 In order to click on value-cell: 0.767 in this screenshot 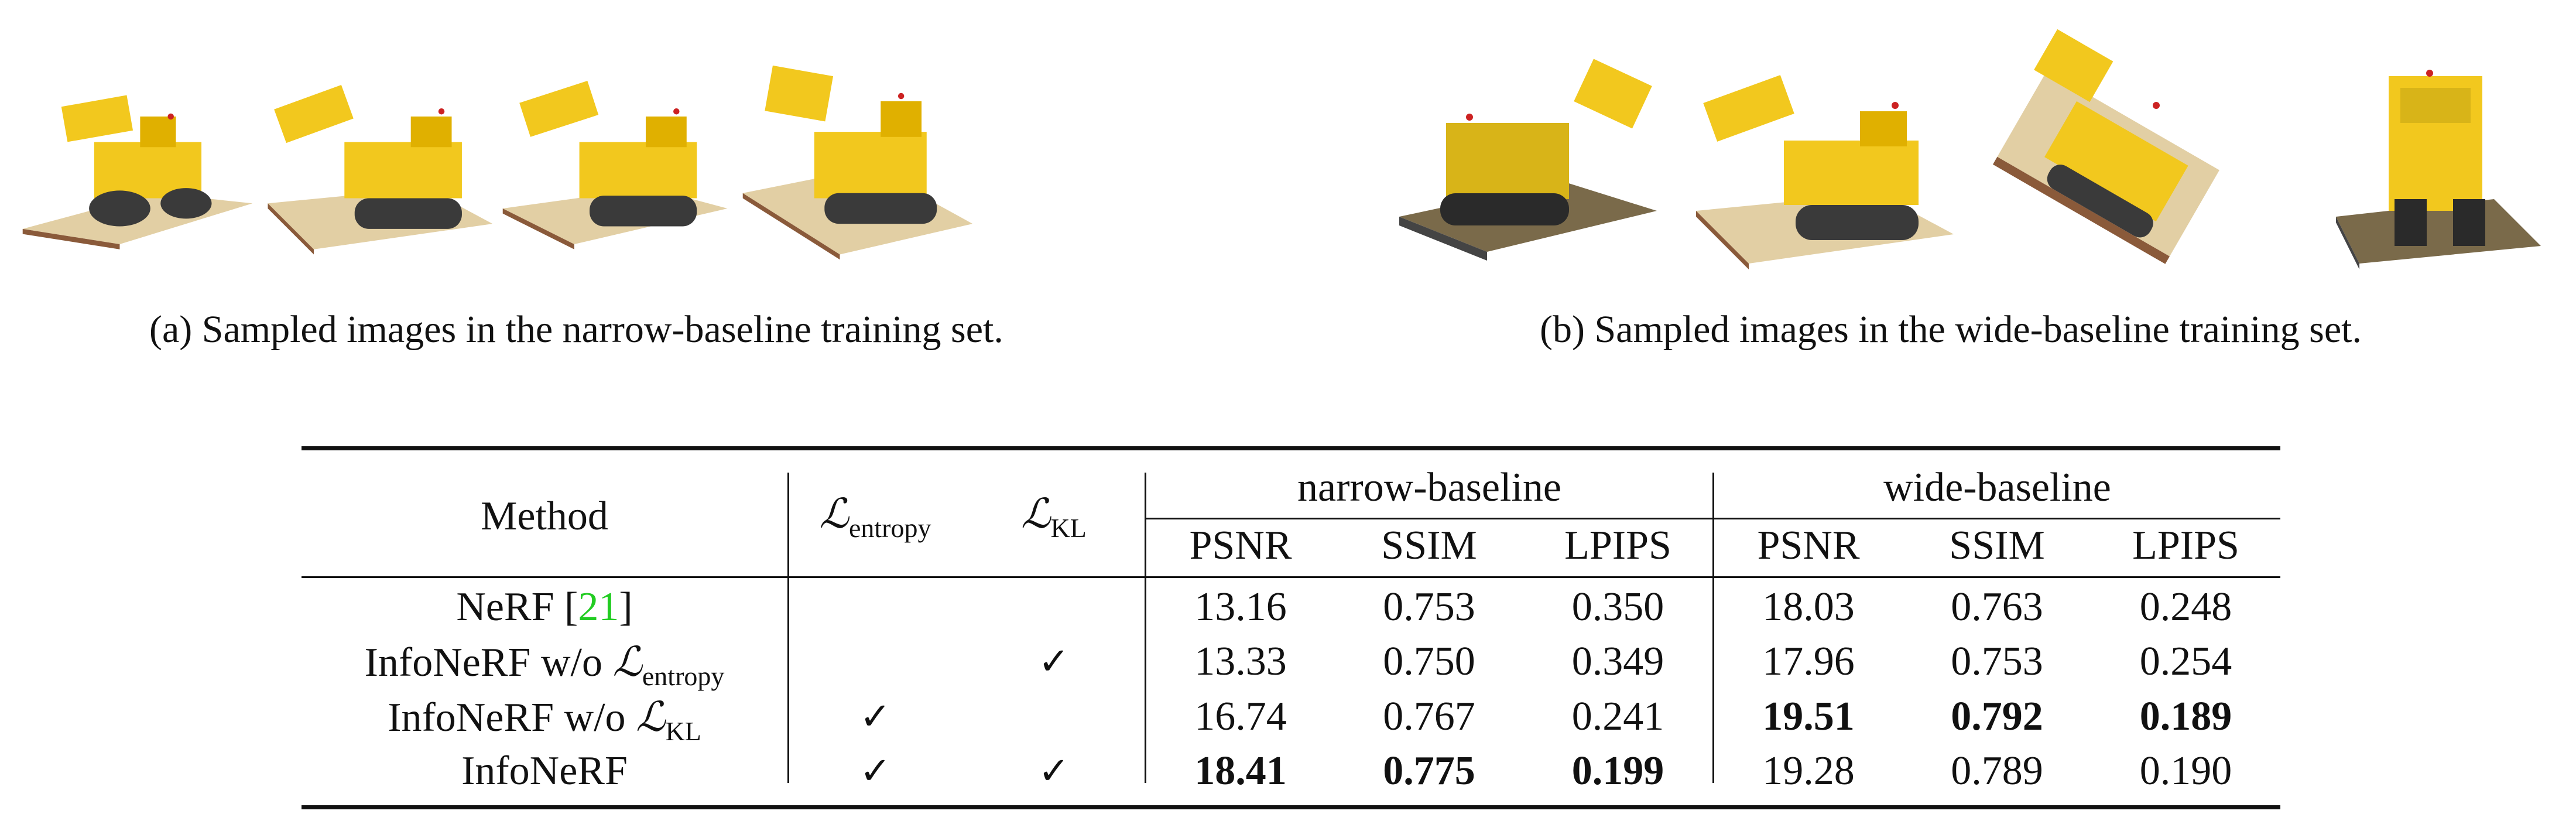, I will do `click(1429, 716)`.